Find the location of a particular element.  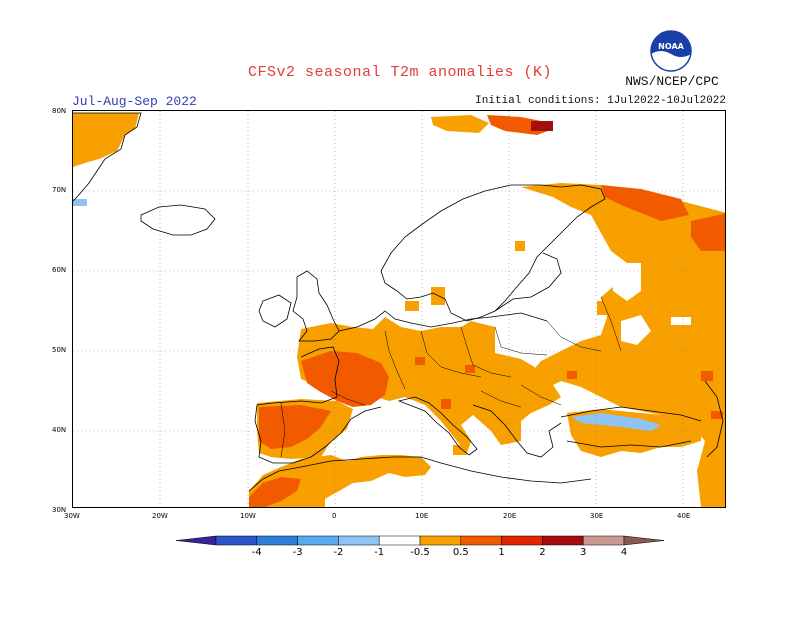

country-borders is located at coordinates (451, 377).